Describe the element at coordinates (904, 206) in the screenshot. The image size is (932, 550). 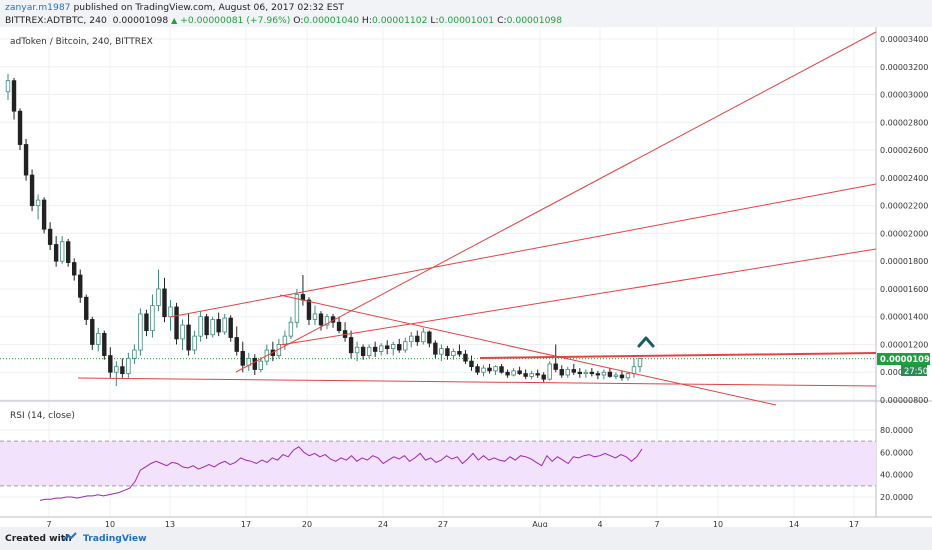
I see `price-label: 0.00002200` at that location.